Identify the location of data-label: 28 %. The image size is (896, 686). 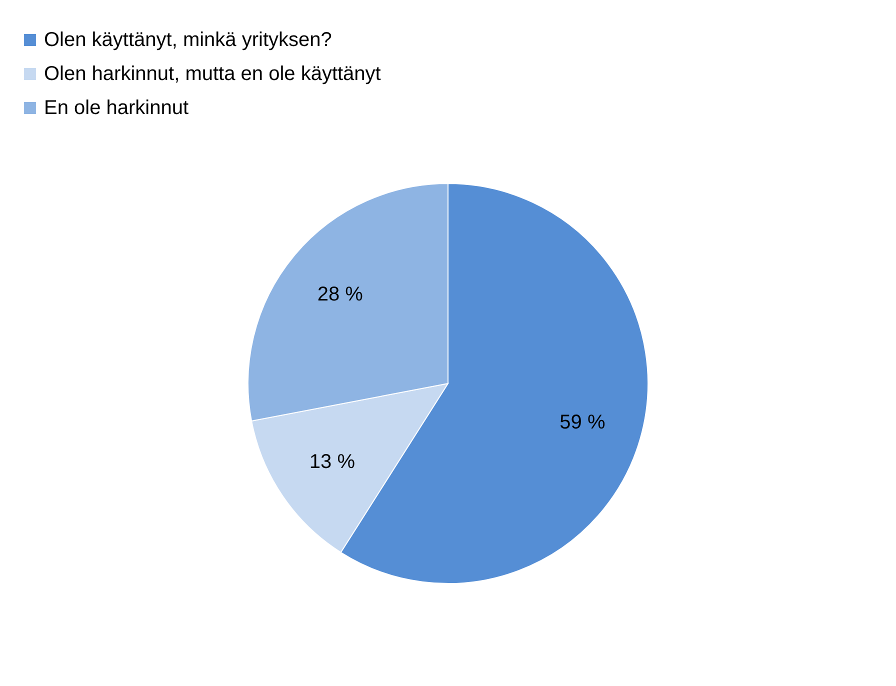
(340, 294).